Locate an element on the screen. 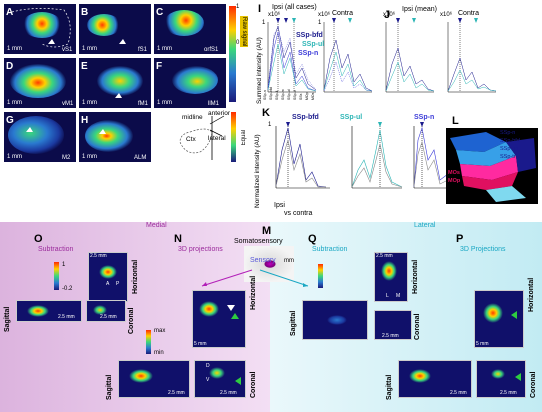 Image resolution: width=542 pixels, height=412 pixels. k-legend-n: SSp-n is located at coordinates (424, 117).